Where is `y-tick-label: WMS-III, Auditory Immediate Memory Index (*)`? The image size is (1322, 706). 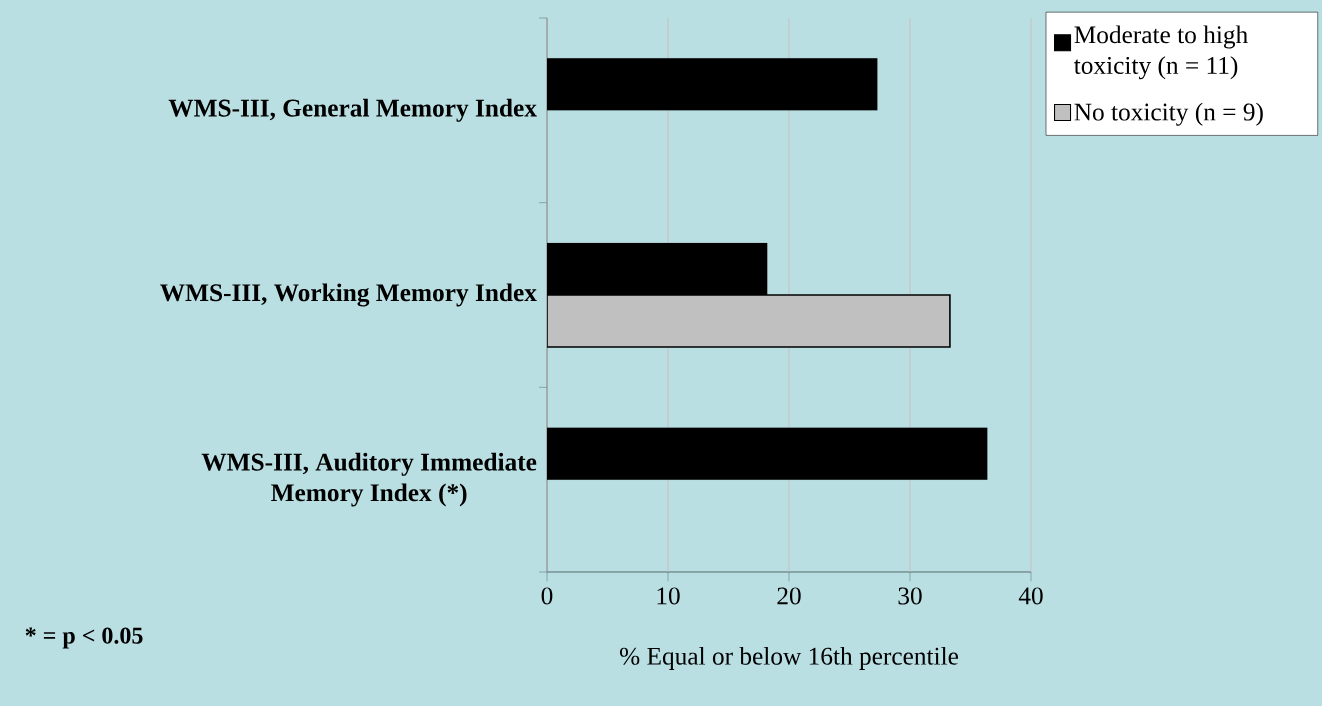 y-tick-label: WMS-III, Auditory Immediate Memory Index (*) is located at coordinates (369, 479).